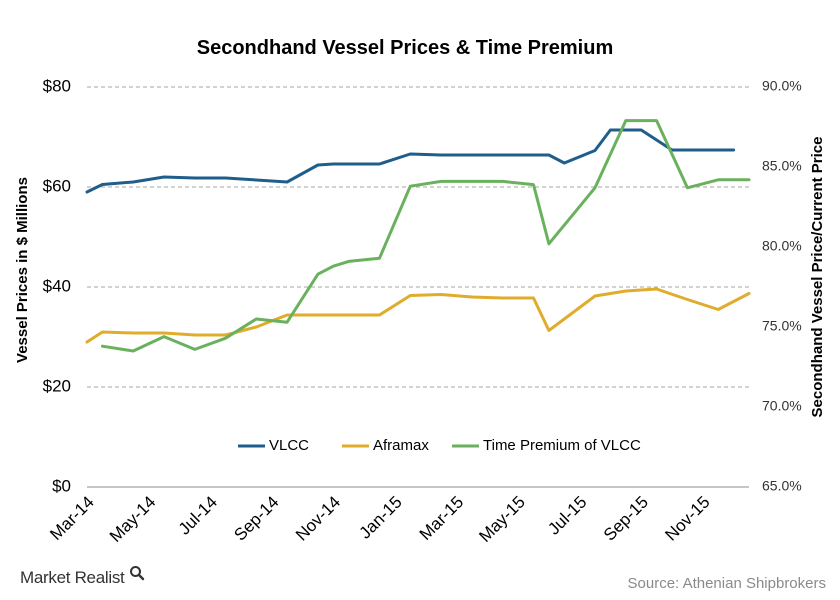 This screenshot has width=840, height=600. Describe the element at coordinates (22, 270) in the screenshot. I see `y-axis-left-title: Vessel Prices in $ Millions` at that location.